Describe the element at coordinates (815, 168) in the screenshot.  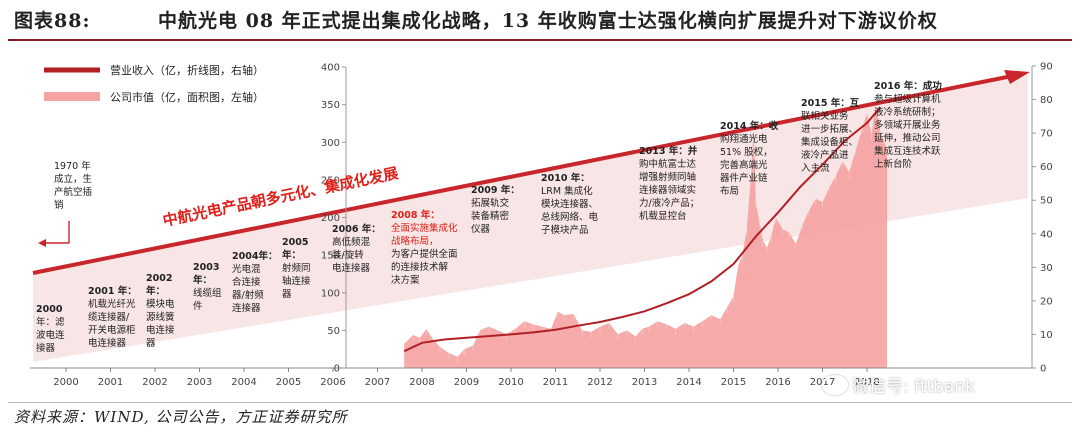
I see `annotation-line: 入主流` at that location.